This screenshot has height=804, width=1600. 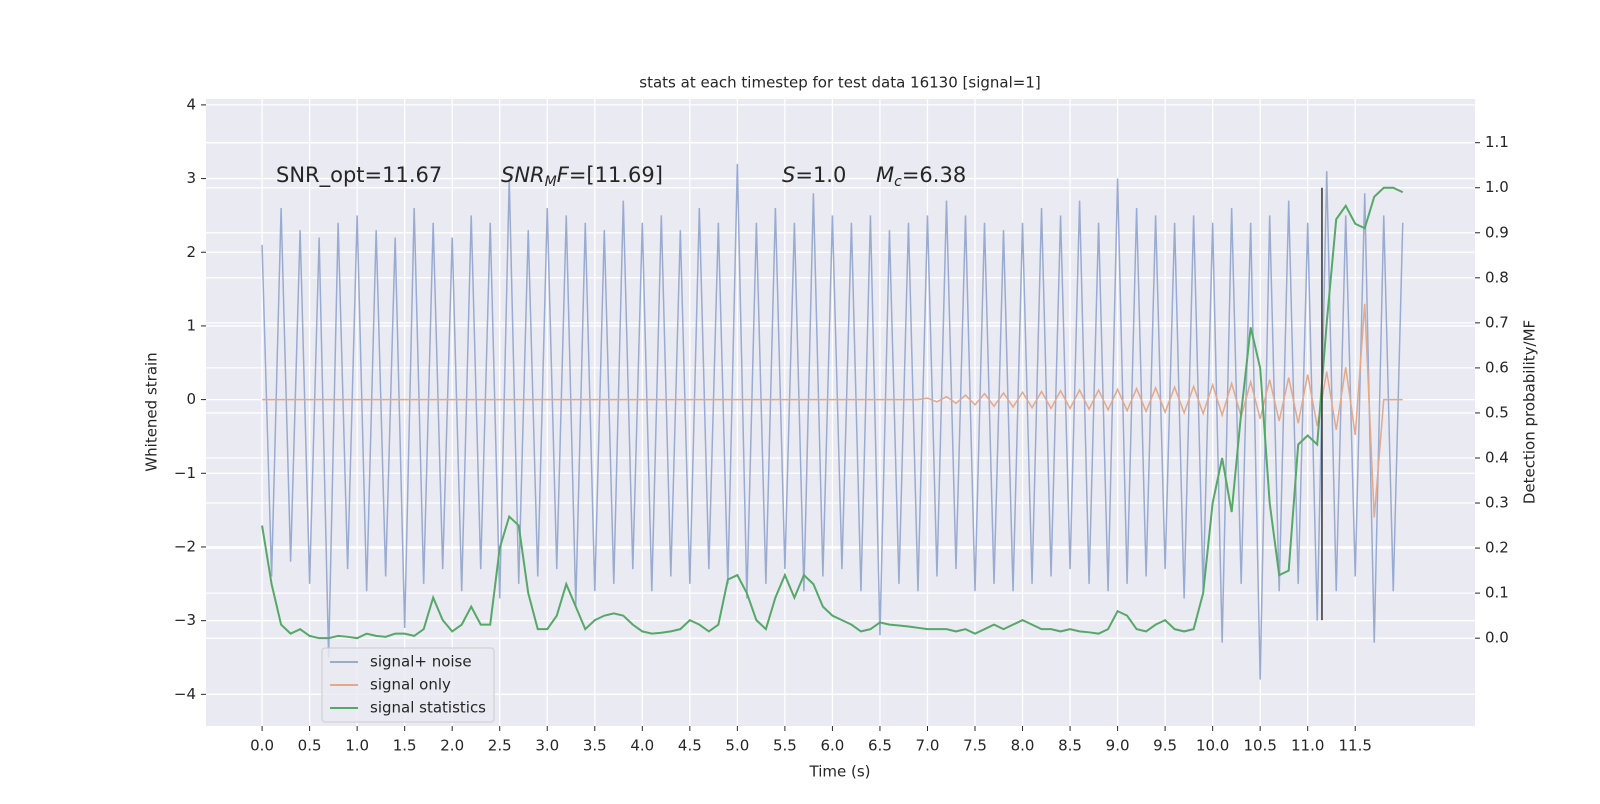 I want to click on annotation: S=1.0, so click(x=814, y=175).